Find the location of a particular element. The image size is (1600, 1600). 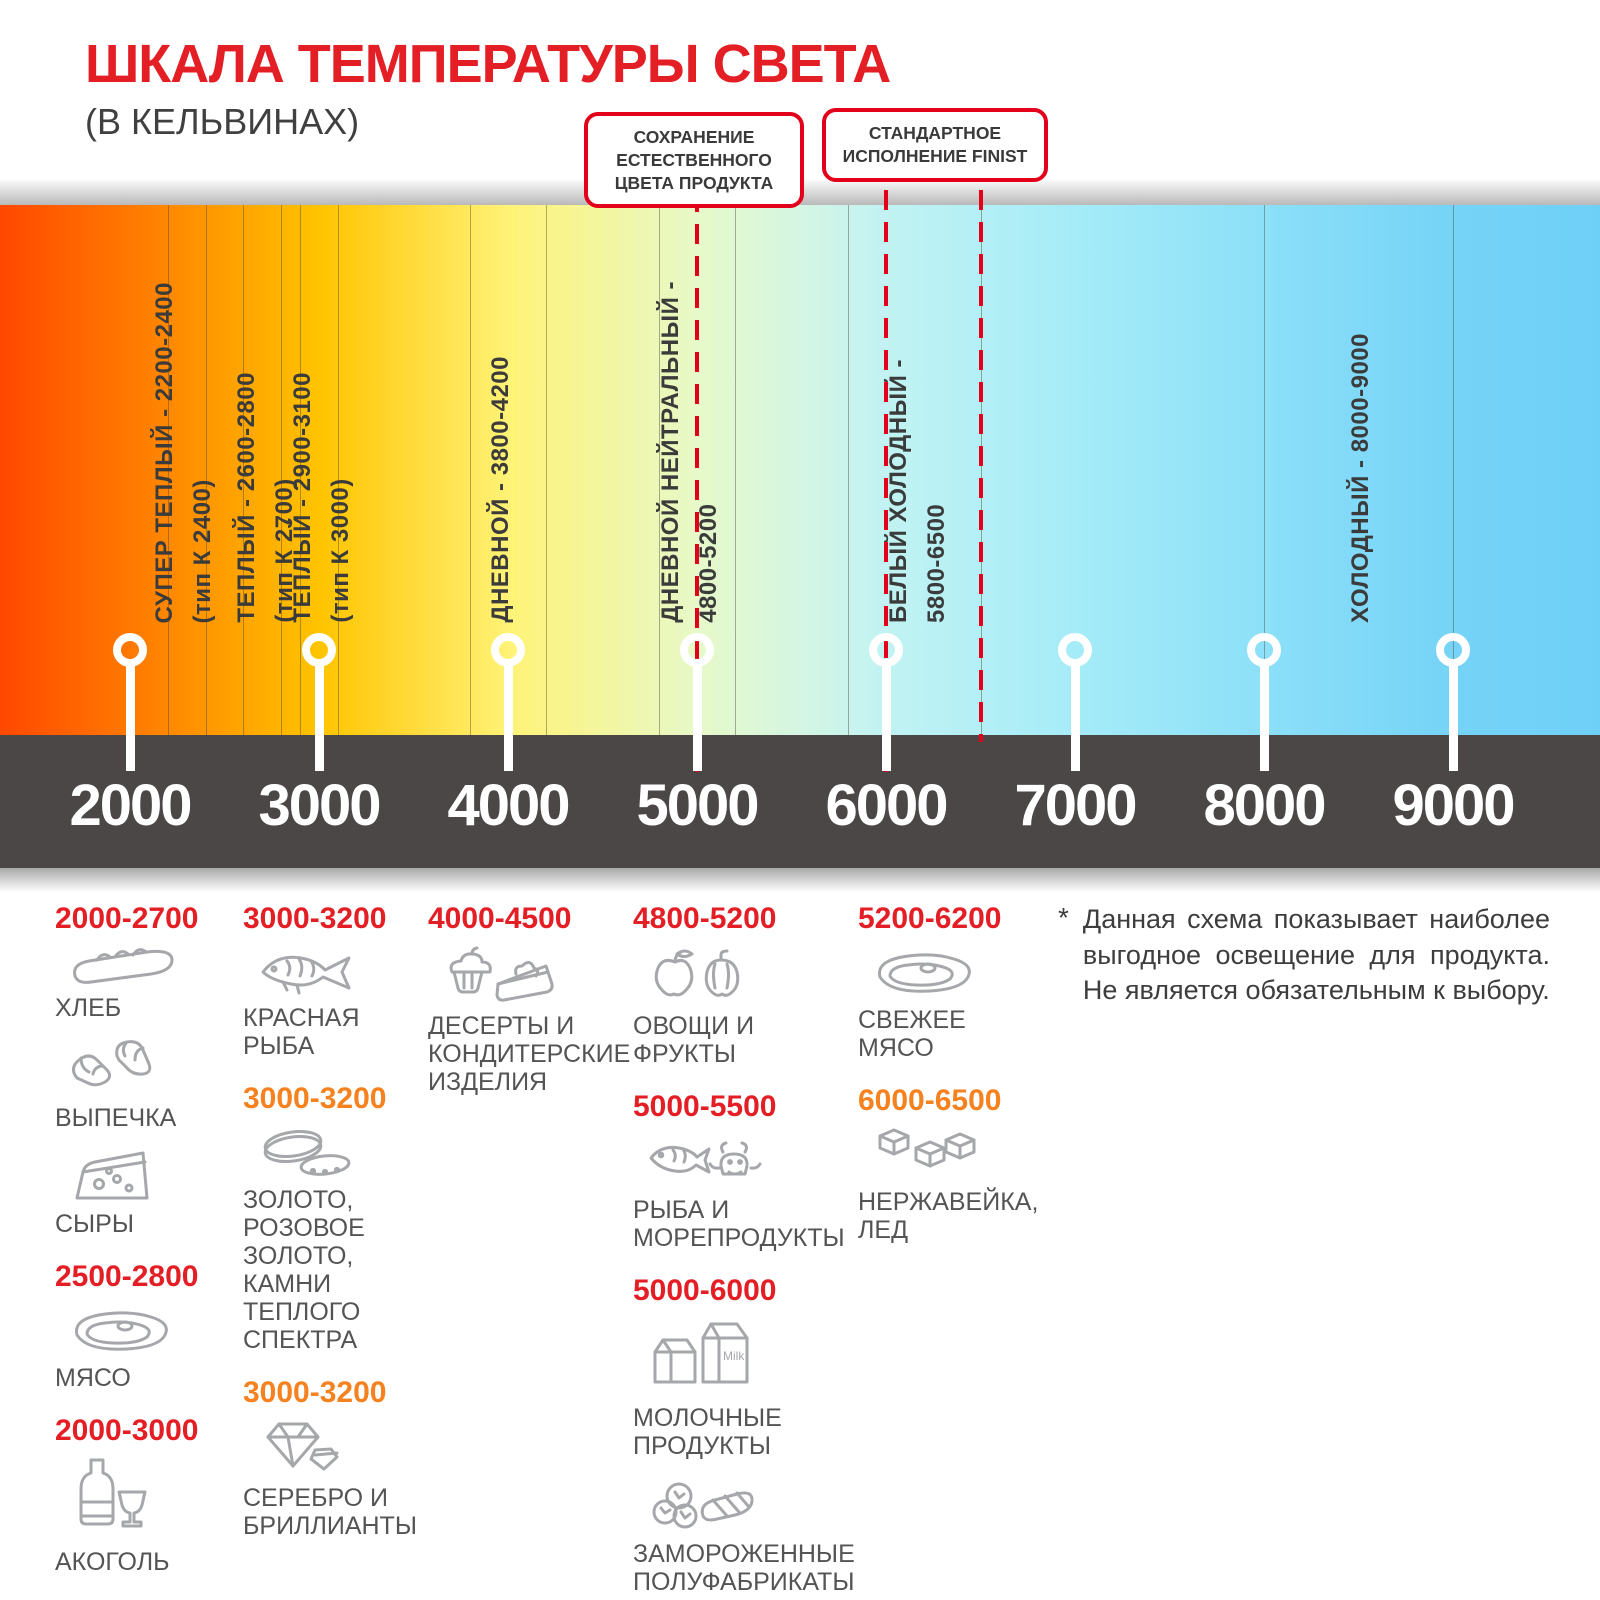

zone-label-line: (тип К 3000) is located at coordinates (340, 550).